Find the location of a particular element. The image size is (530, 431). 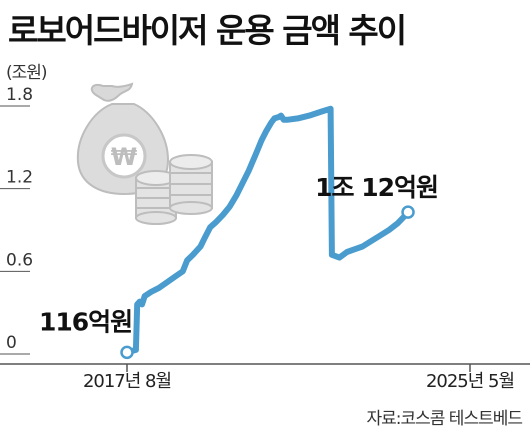

won-symbol: ₩ is located at coordinates (124, 157).